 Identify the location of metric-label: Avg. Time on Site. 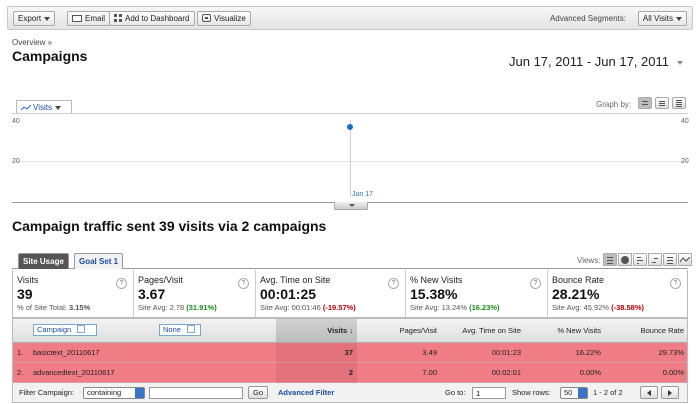
(295, 280).